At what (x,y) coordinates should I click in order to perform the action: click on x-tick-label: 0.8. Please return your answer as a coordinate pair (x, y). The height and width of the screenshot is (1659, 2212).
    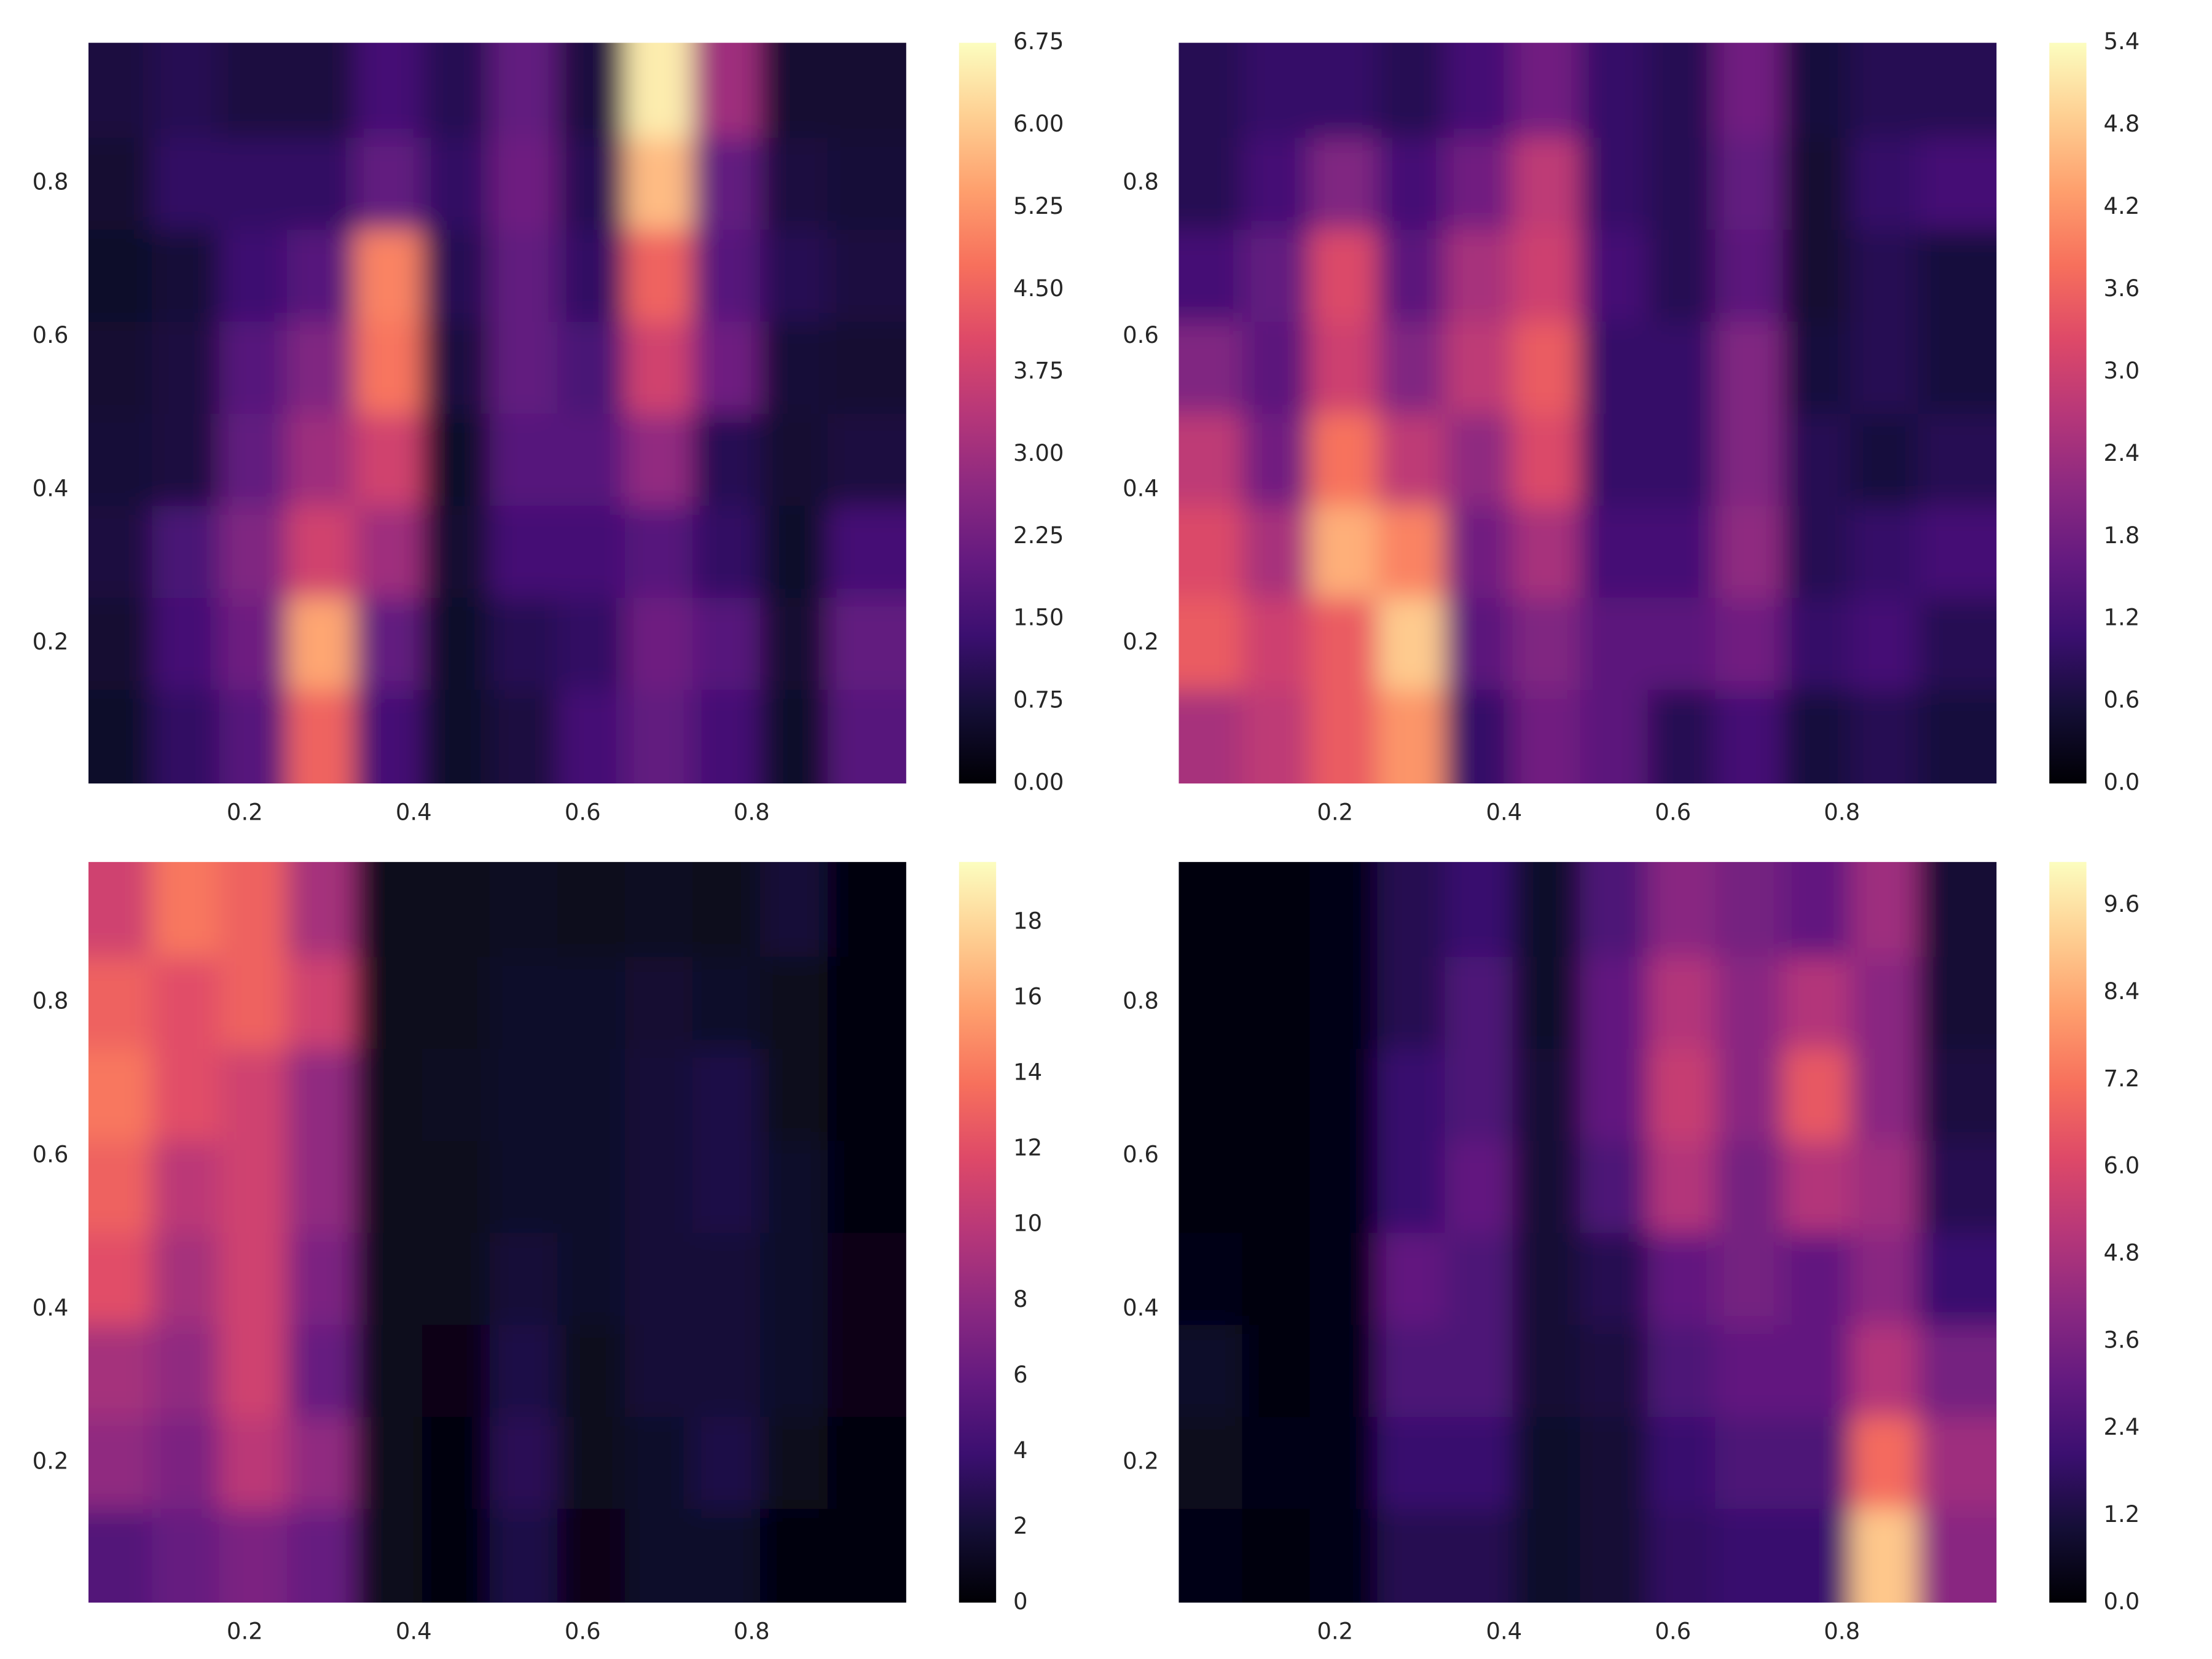
    Looking at the image, I should click on (1842, 812).